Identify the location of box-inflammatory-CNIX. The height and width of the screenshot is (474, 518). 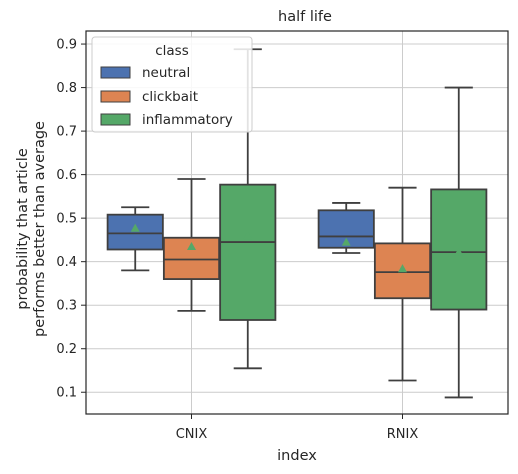
(248, 252).